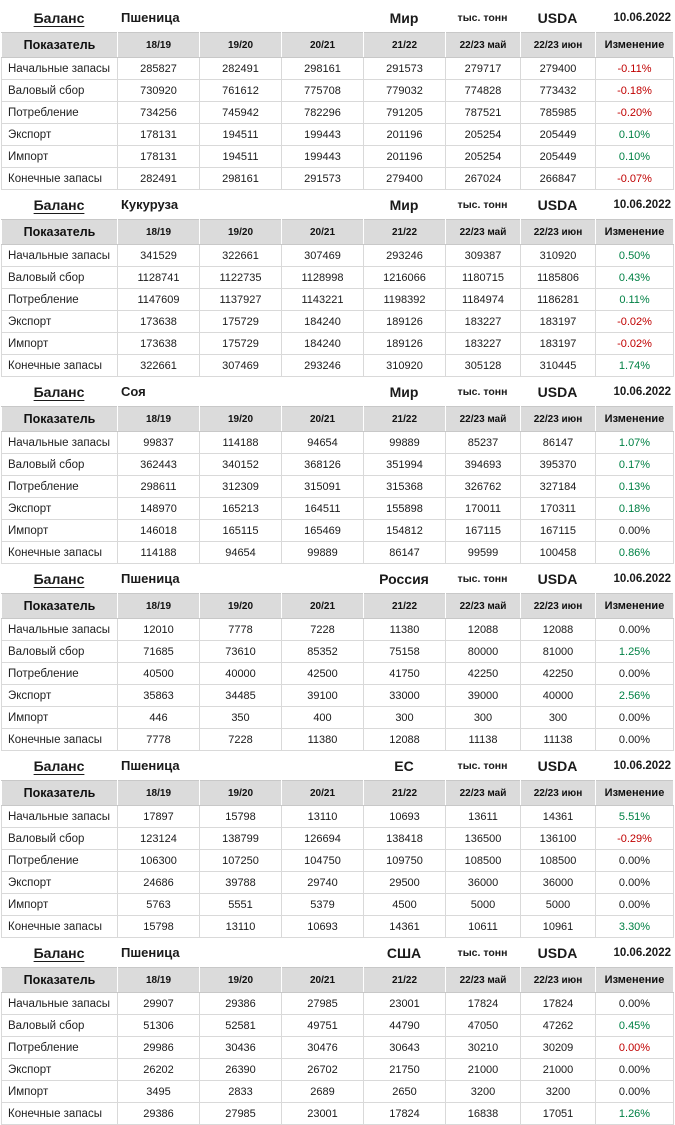 Image resolution: width=675 pixels, height=1125 pixels. What do you see at coordinates (322, 816) in the screenshot?
I see `value-cell: 13110` at bounding box center [322, 816].